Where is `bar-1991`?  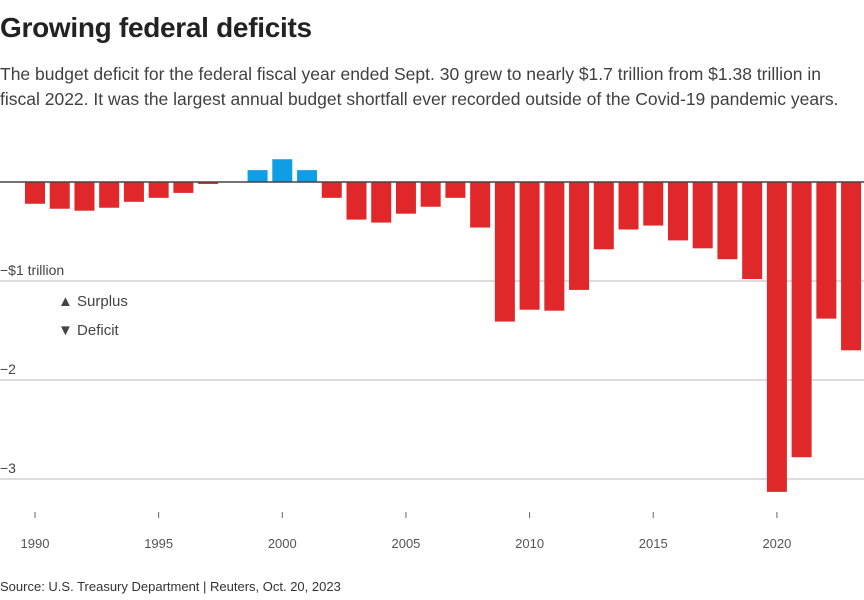 bar-1991 is located at coordinates (59, 195).